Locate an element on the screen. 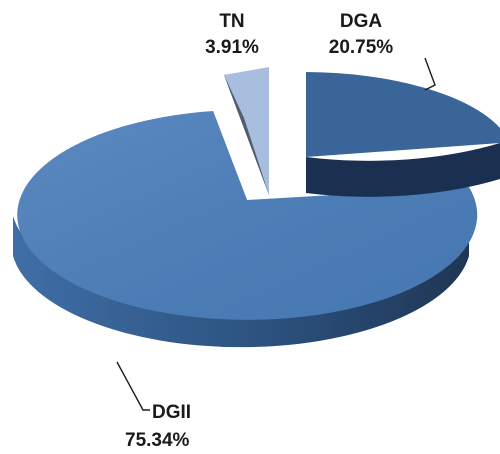 The width and height of the screenshot is (500, 454). slice-tn-top-face is located at coordinates (246, 93).